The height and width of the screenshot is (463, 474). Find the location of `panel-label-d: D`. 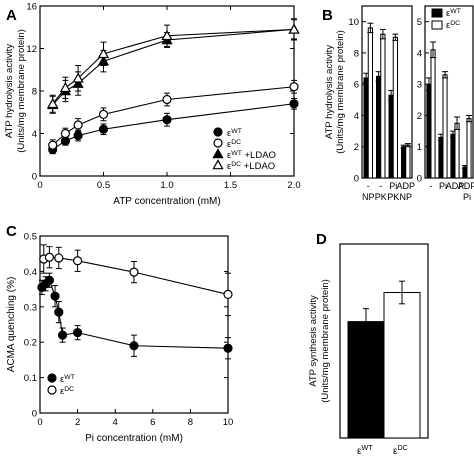

panel-label-d: D is located at coordinates (321, 239).